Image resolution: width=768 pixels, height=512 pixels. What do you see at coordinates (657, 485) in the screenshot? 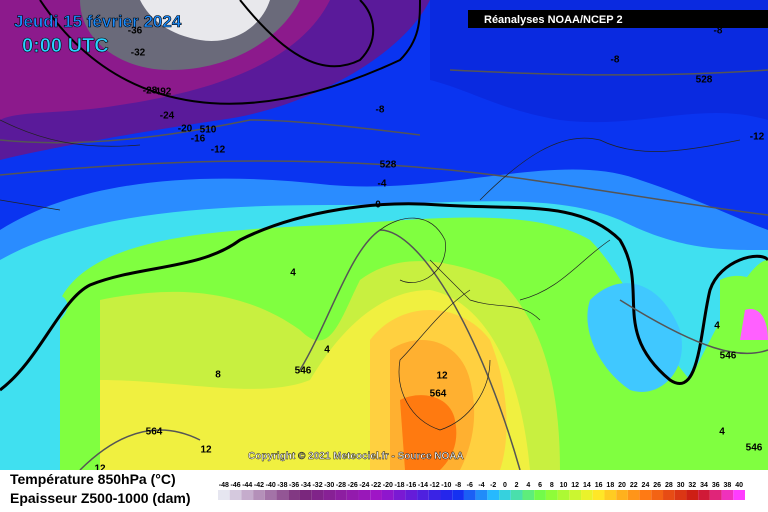
I see `scale-label: 26` at bounding box center [657, 485].